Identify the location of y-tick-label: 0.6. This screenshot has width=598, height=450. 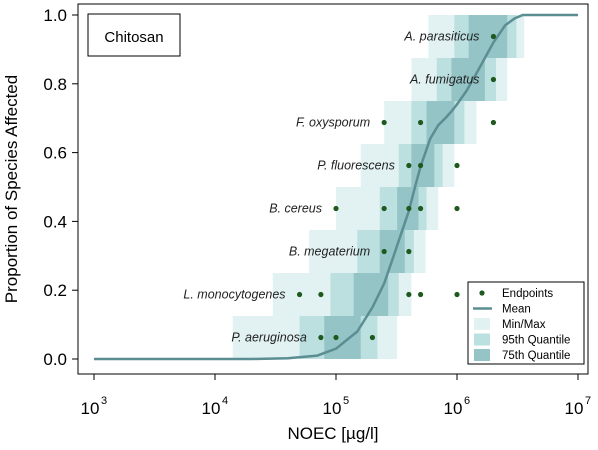
(55, 153).